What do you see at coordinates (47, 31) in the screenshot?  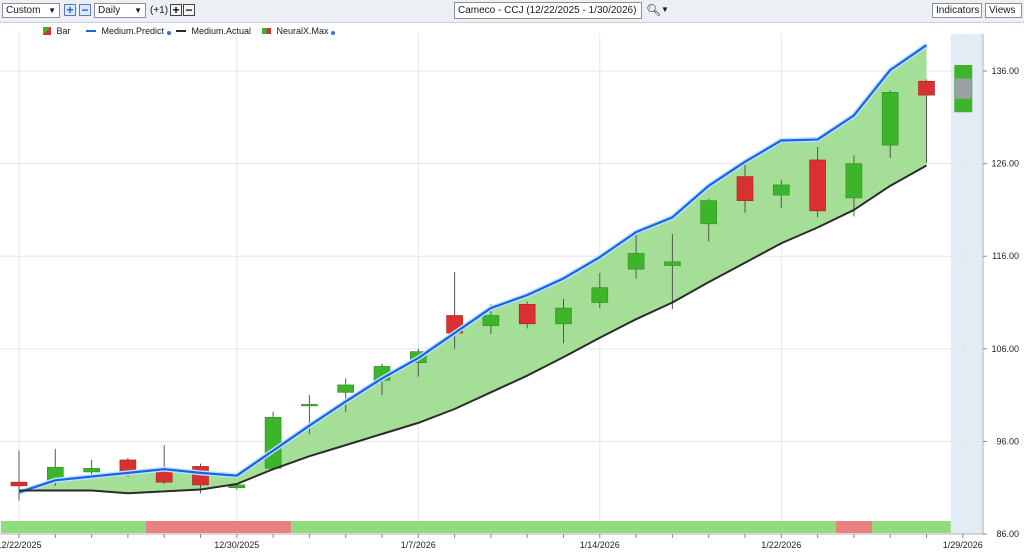 I see `bar-swatch-icon` at bounding box center [47, 31].